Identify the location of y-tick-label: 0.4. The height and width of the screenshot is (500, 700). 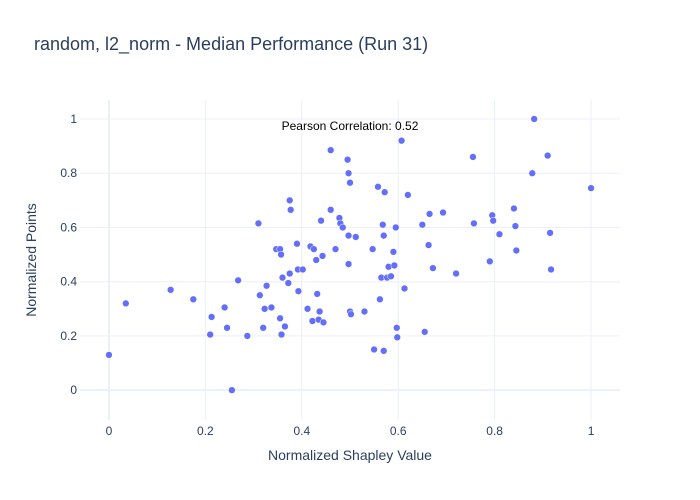
(68, 282).